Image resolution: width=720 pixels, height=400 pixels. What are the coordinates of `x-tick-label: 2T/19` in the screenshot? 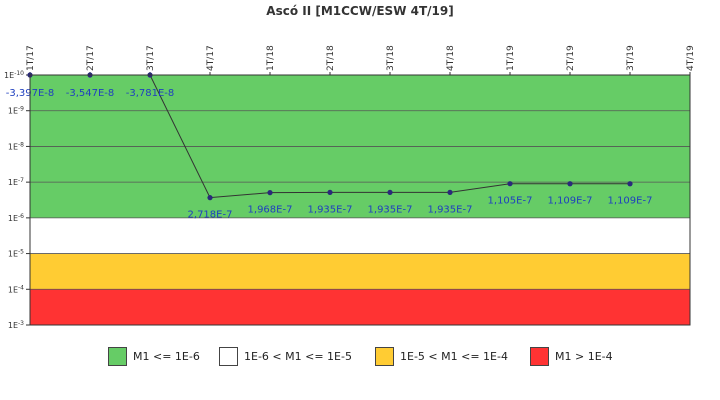 It's located at (571, 58).